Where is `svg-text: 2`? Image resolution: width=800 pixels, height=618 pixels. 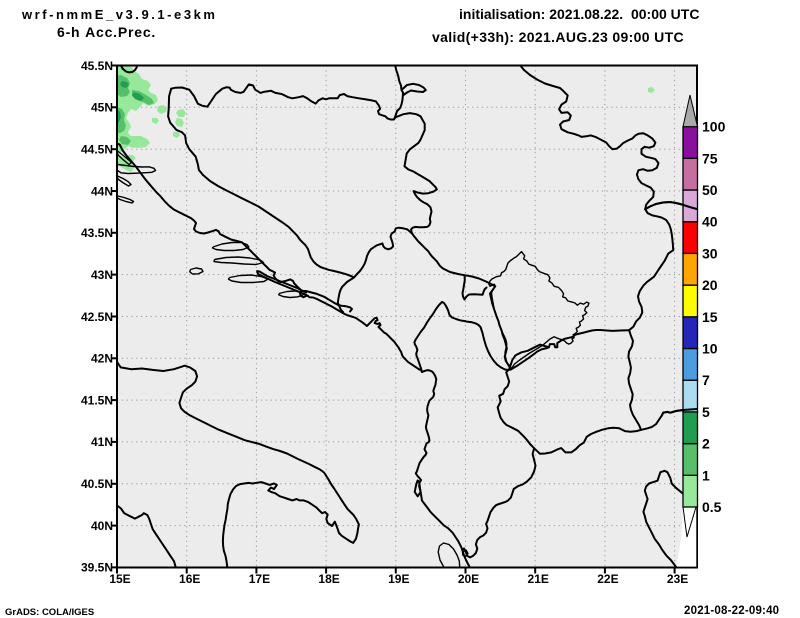 svg-text: 2 is located at coordinates (706, 444).